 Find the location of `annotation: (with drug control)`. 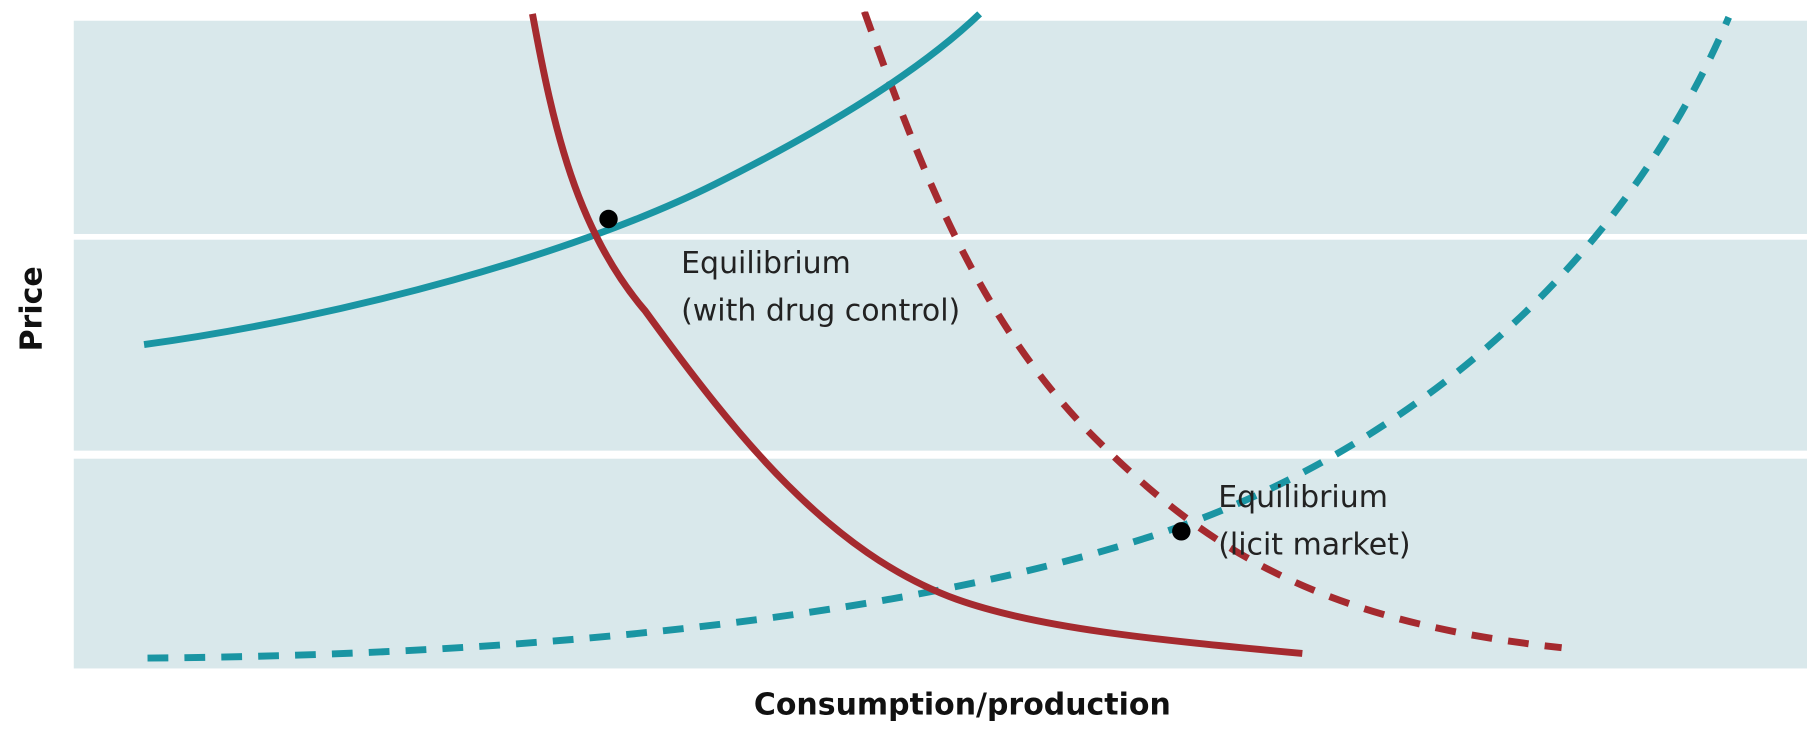

annotation: (with drug control) is located at coordinates (820, 310).